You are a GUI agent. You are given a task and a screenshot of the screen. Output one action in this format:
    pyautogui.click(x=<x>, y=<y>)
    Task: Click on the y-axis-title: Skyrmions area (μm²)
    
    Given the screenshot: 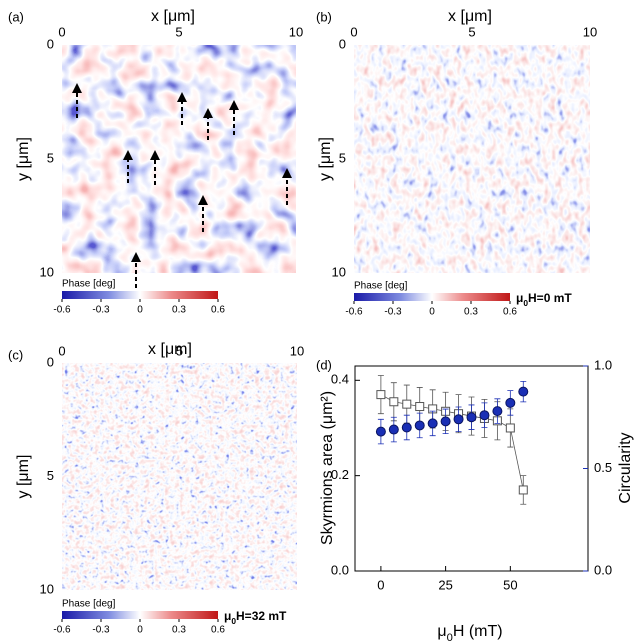 What is the action you would take?
    pyautogui.click(x=327, y=468)
    